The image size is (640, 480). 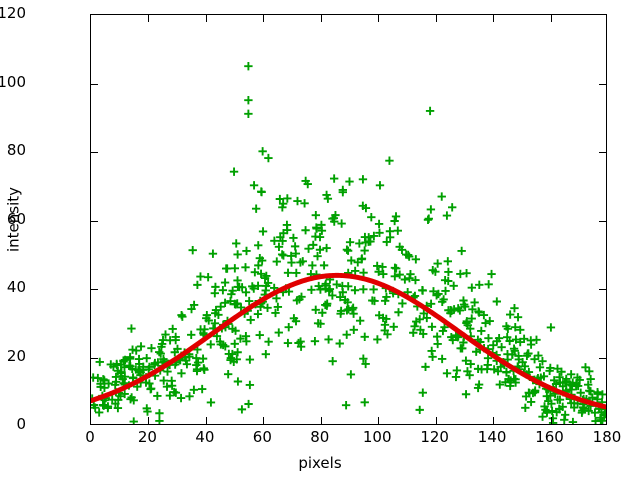 What do you see at coordinates (434, 437) in the screenshot?
I see `x-tick-label: 120` at bounding box center [434, 437].